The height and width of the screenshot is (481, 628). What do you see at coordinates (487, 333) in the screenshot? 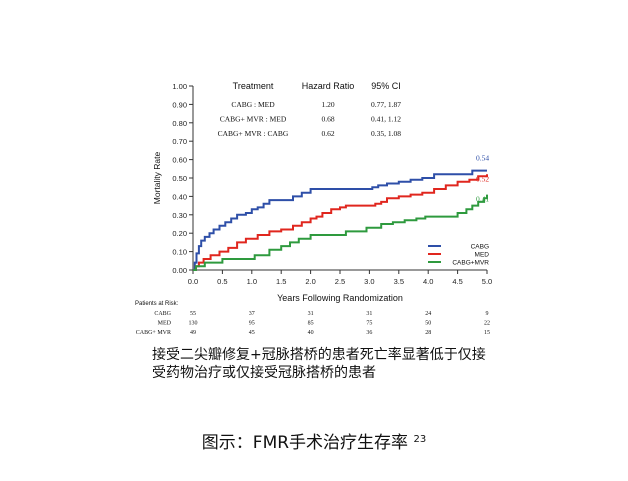
I see `risk-value: 15` at bounding box center [487, 333].